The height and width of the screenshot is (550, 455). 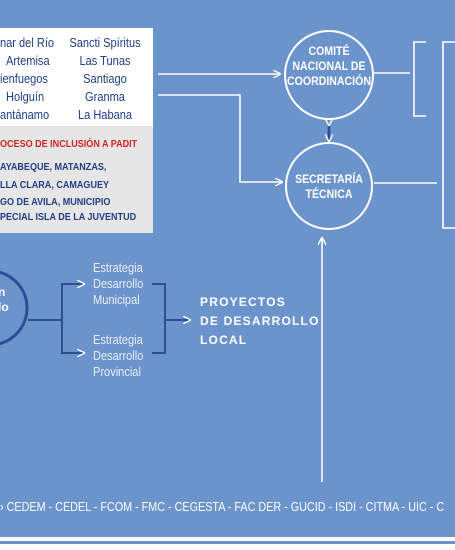 What do you see at coordinates (105, 96) in the screenshot?
I see `province-item: Granma` at bounding box center [105, 96].